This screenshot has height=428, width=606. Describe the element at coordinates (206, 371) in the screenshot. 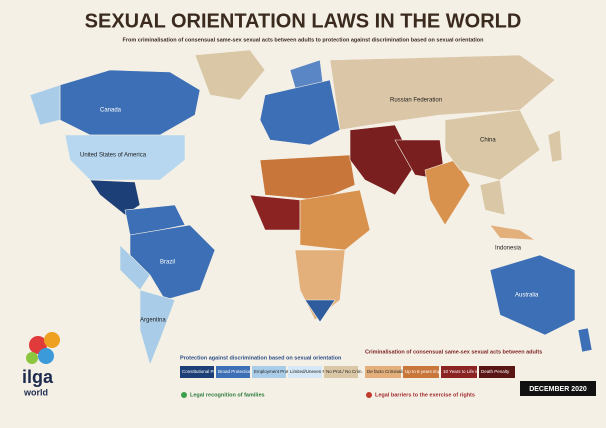

I see `legend-item: Constitutional Protection` at that location.